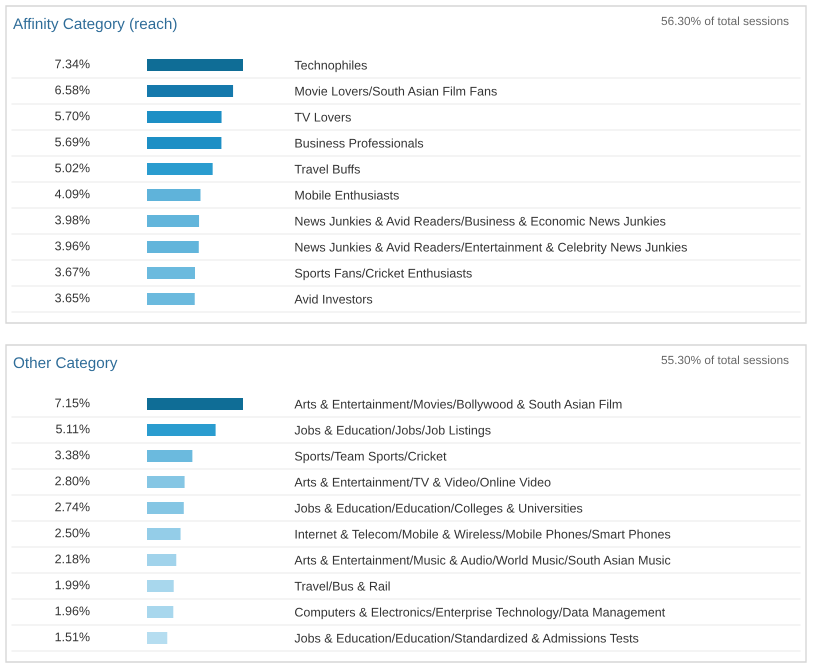 This screenshot has height=672, width=814. Describe the element at coordinates (72, 64) in the screenshot. I see `data-label: 7.34%` at that location.